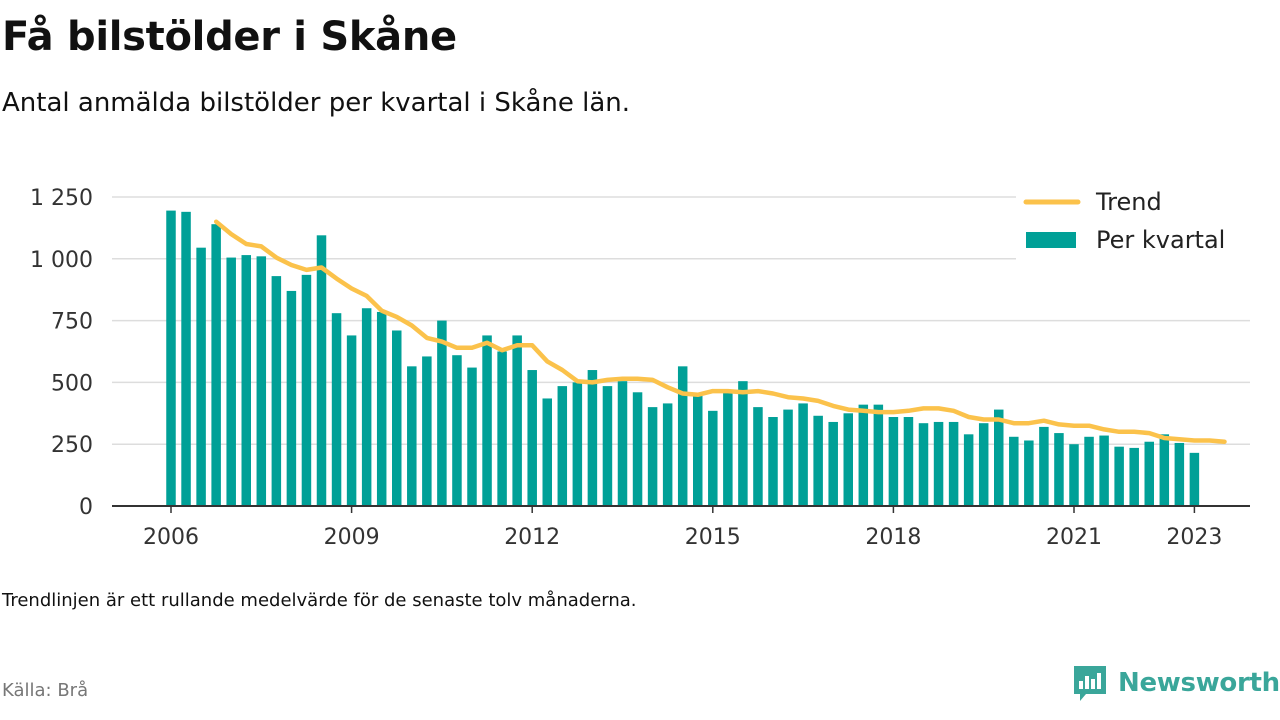 The image size is (1280, 720). Describe the element at coordinates (229, 37) in the screenshot. I see `chart-title: Få bilstölder i Skåne` at that location.